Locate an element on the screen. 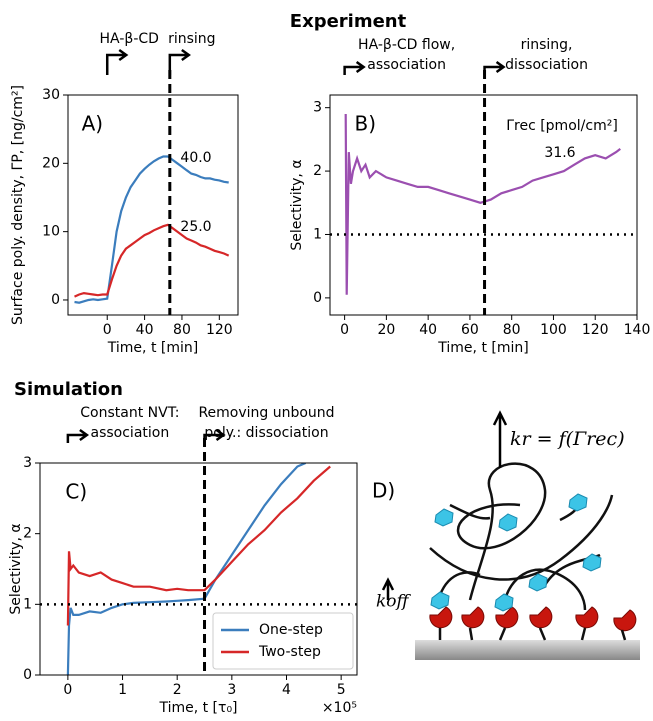 The height and width of the screenshot is (721, 653). rate-label: kr = f(Γrec) is located at coordinates (567, 439).